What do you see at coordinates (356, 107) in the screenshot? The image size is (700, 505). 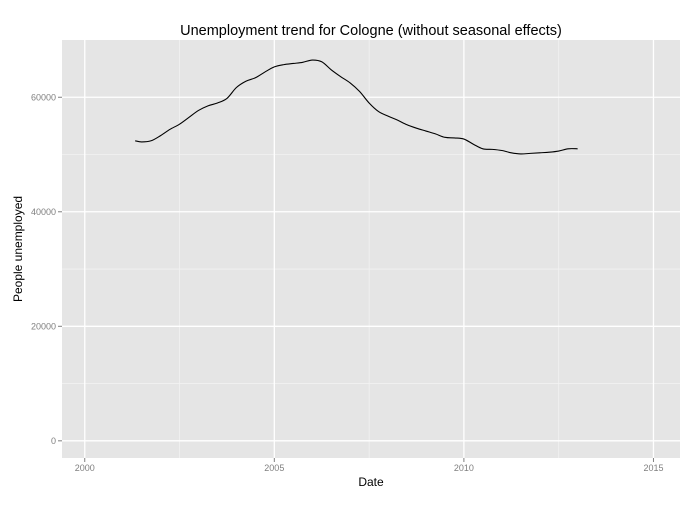 I see `unemployment-line` at bounding box center [356, 107].